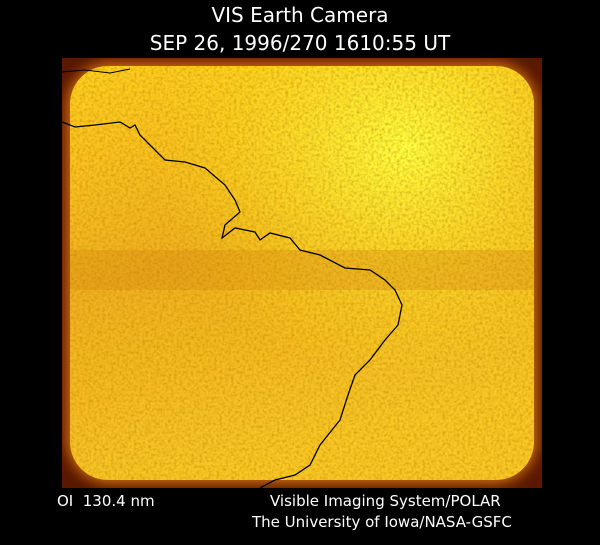 The height and width of the screenshot is (545, 600). Describe the element at coordinates (96, 71) in the screenshot. I see `coastline` at that location.